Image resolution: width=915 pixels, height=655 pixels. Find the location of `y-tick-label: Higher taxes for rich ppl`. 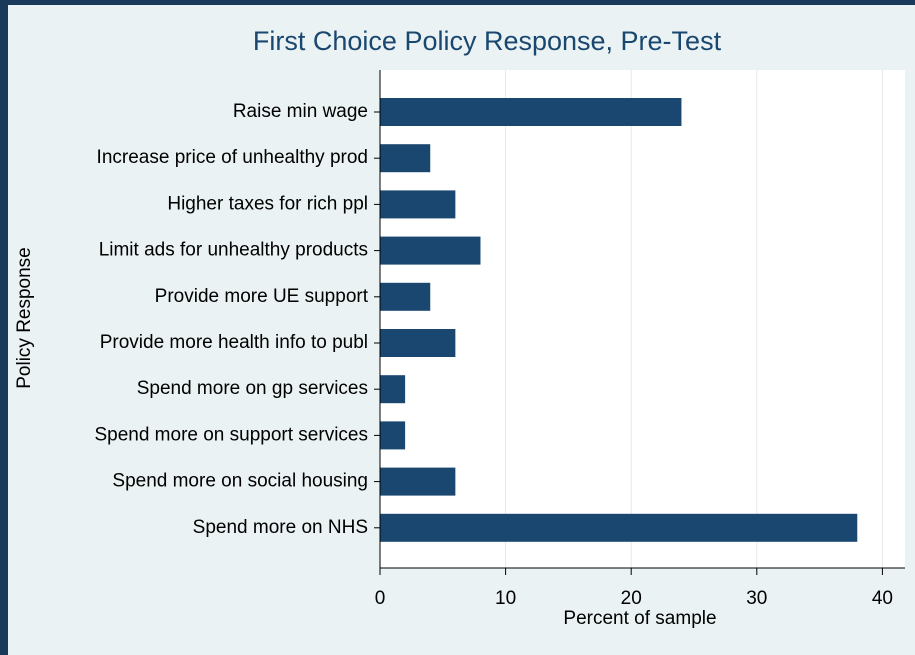

y-tick-label: Higher taxes for rich ppl is located at coordinates (267, 203).